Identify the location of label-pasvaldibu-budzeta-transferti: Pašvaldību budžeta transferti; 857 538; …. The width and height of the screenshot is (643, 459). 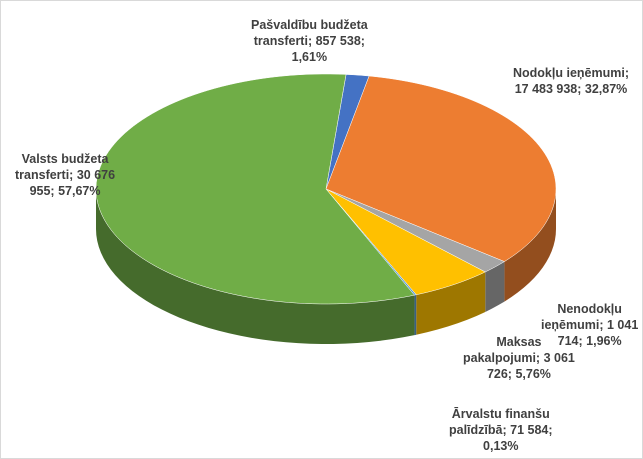
(309, 41).